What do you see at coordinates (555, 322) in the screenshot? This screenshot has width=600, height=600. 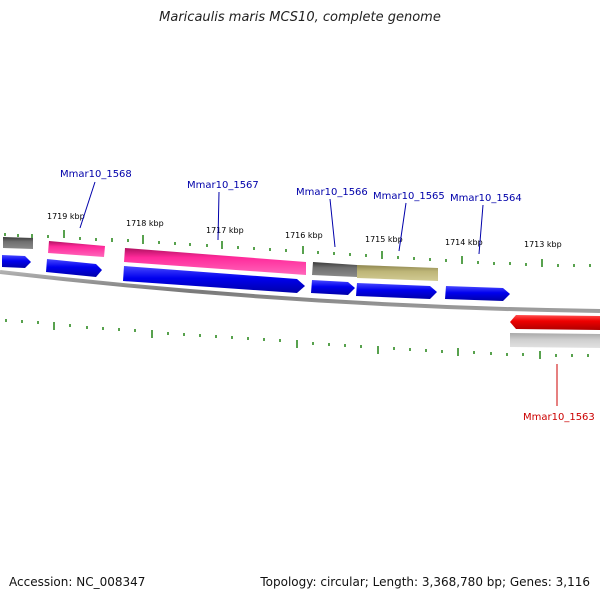 I see `cds-arrow-1563-reverse` at bounding box center [555, 322].